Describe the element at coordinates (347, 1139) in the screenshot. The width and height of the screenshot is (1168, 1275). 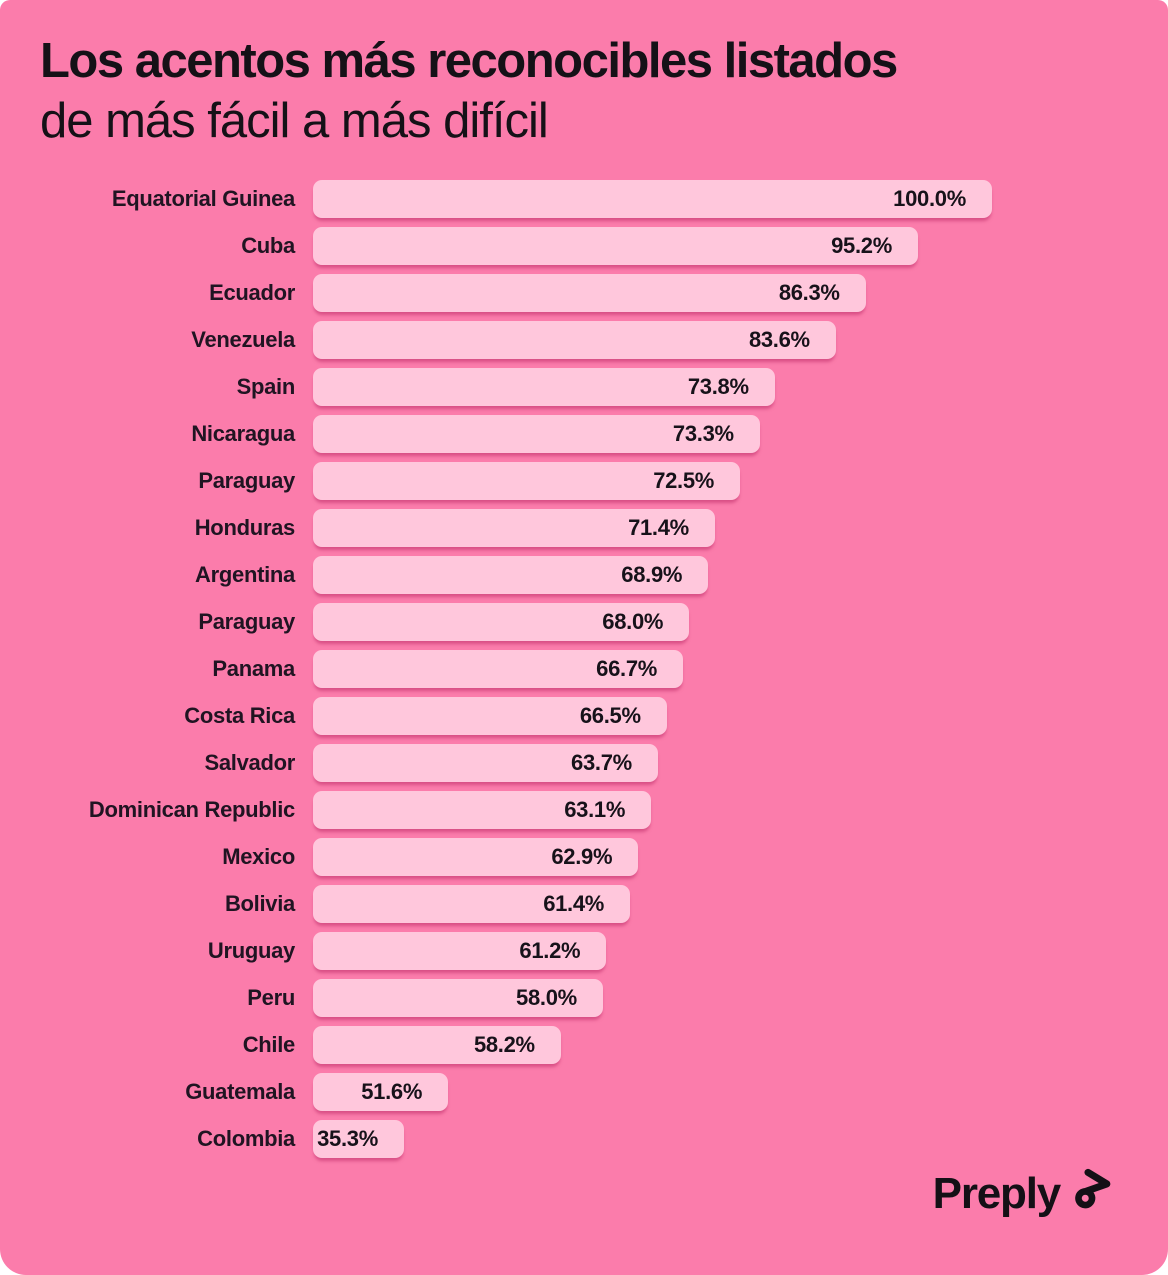
I see `bar-value-label: 35.3%` at that location.